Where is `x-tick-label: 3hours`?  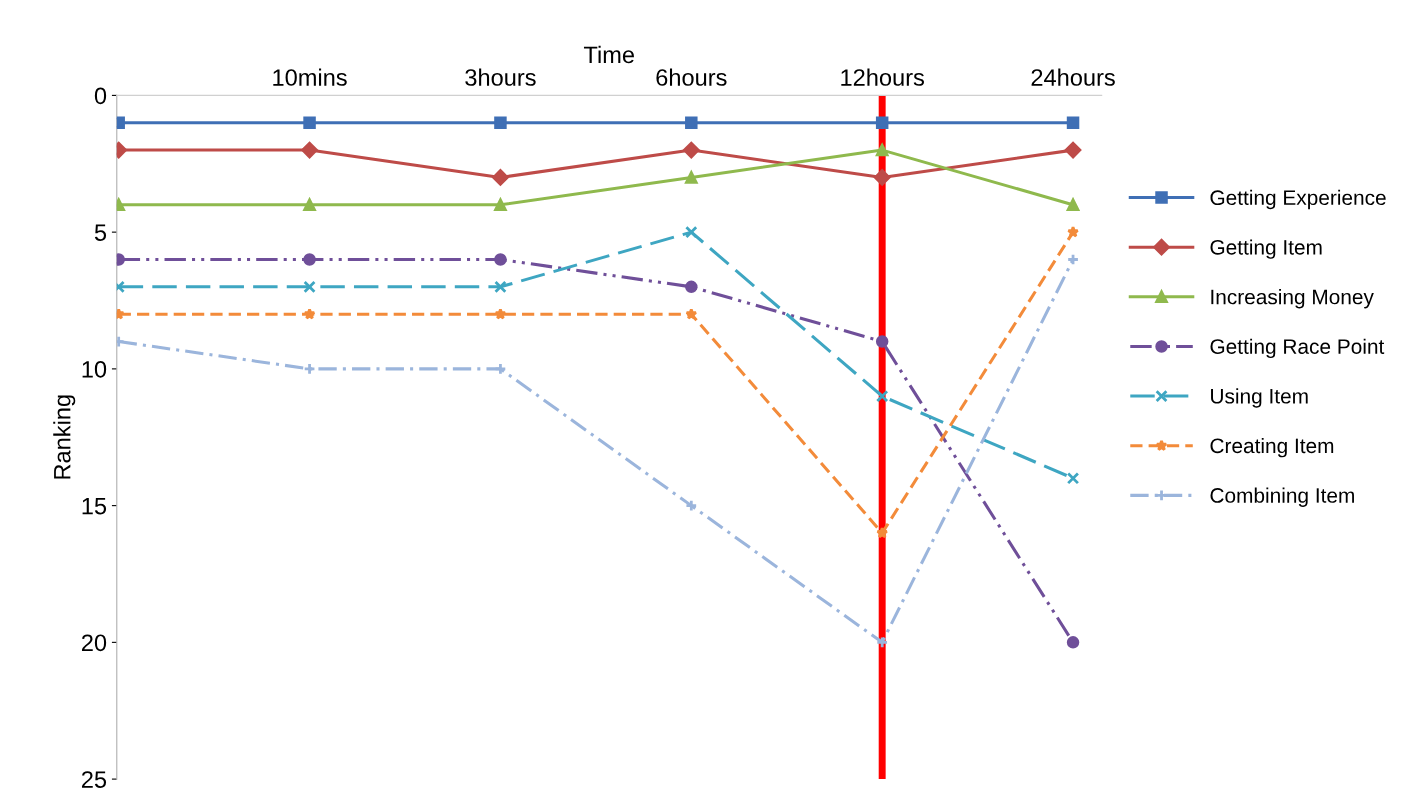
x-tick-label: 3hours is located at coordinates (500, 77).